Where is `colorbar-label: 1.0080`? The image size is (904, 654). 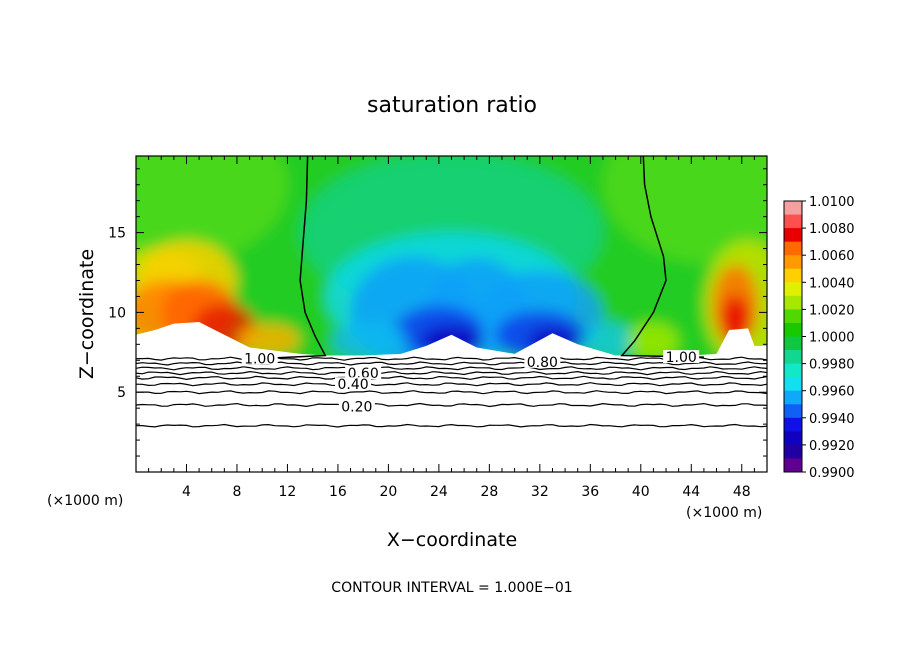 colorbar-label: 1.0080 is located at coordinates (832, 229).